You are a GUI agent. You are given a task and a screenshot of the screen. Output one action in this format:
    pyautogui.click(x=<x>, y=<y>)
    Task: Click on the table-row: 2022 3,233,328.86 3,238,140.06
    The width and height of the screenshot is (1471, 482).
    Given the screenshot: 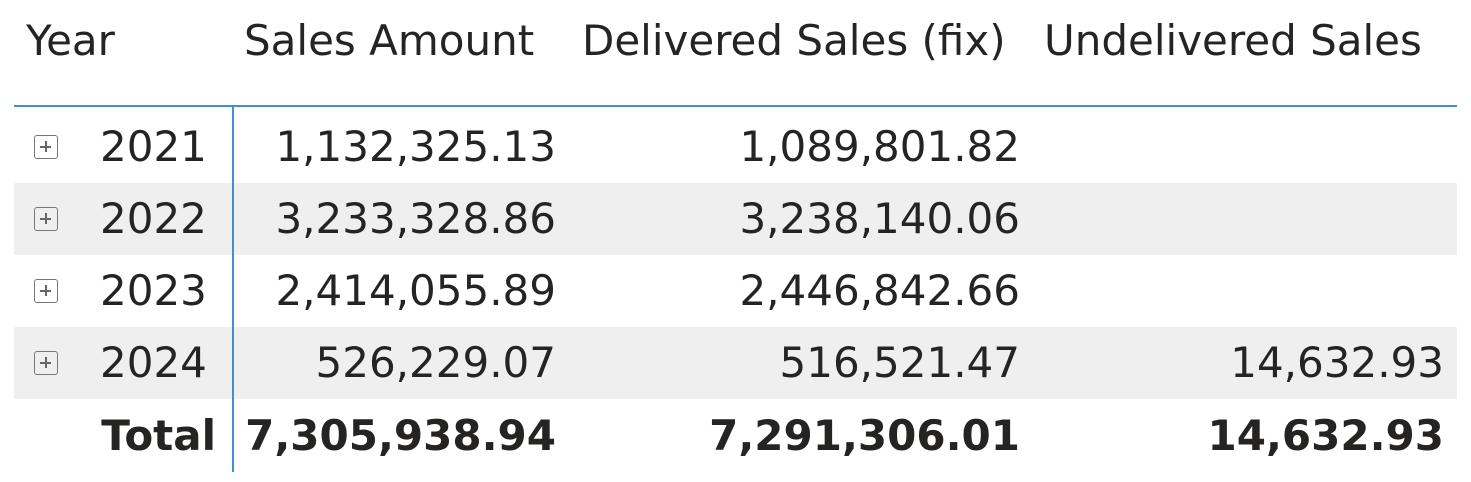 What is the action you would take?
    pyautogui.click(x=735, y=219)
    